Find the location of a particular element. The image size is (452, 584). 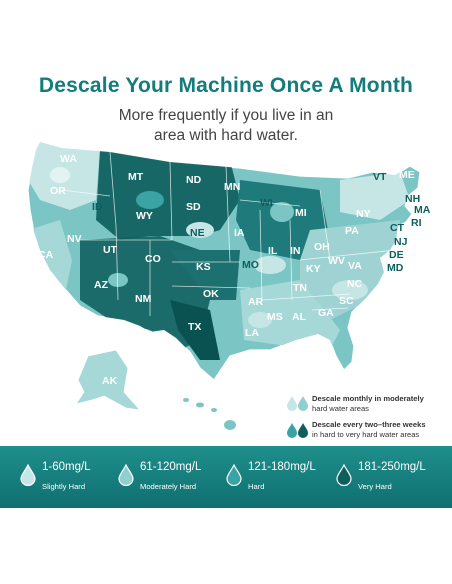

legend-drops-monthly is located at coordinates (298, 405).